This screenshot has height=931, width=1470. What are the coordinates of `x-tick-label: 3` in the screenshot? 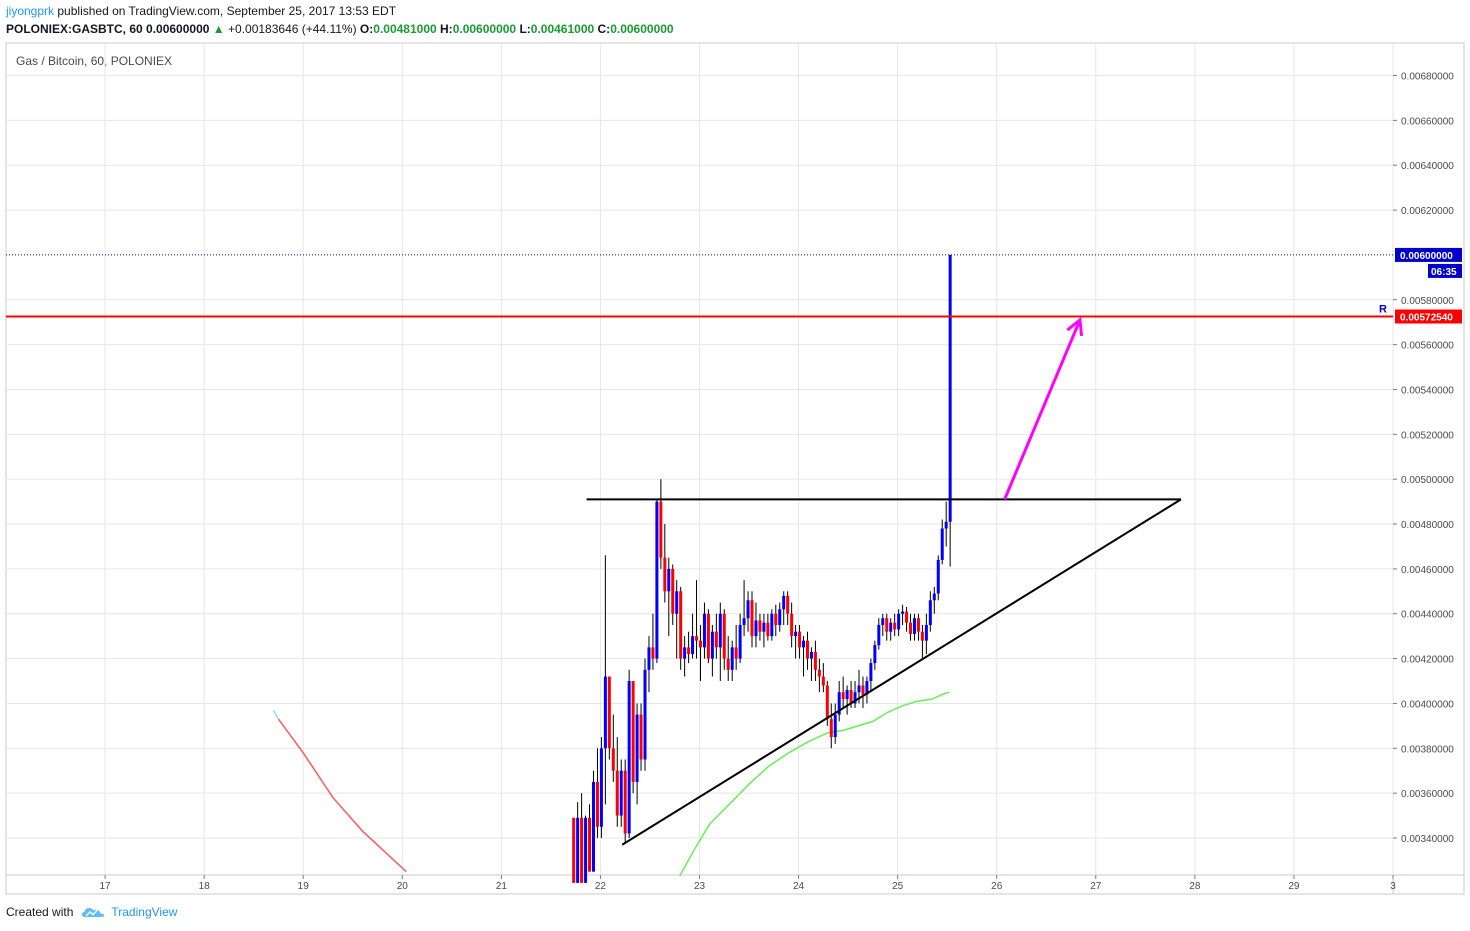 It's located at (1393, 886).